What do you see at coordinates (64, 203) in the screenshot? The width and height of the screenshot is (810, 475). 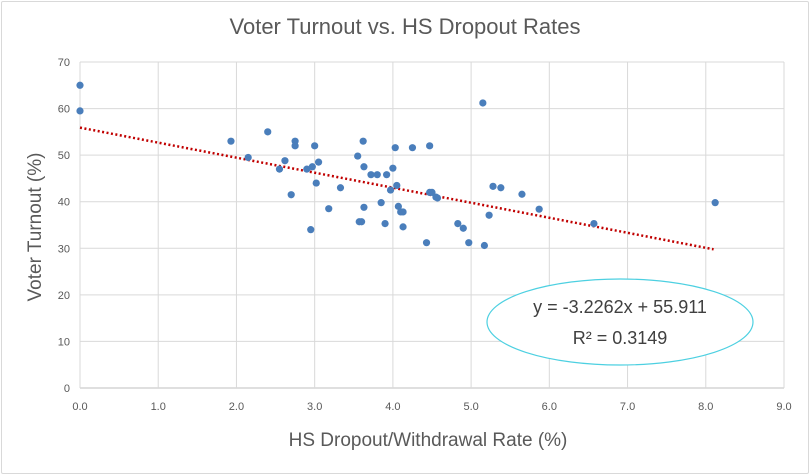 I see `y-tick-label: 40` at bounding box center [64, 203].